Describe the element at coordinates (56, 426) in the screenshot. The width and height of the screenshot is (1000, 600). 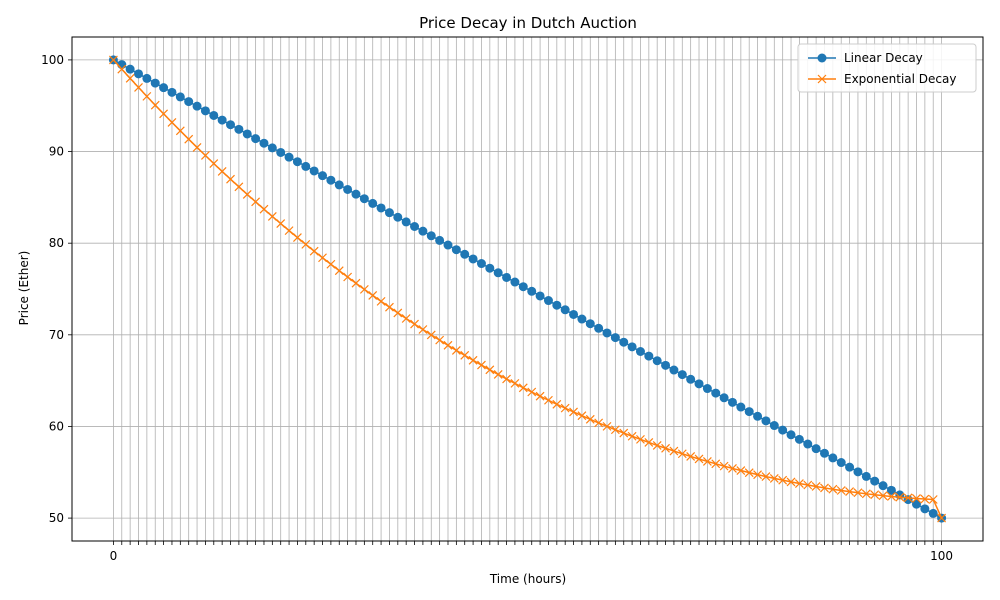
I see `y-tick-label: 60` at that location.